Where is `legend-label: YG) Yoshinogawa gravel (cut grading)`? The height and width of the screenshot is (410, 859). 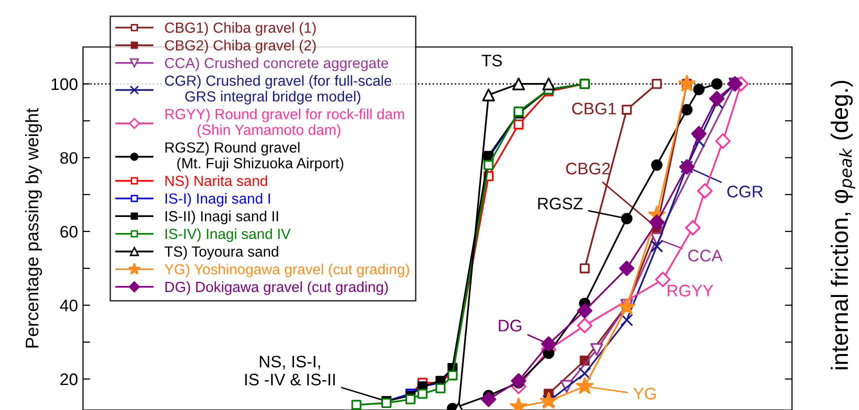
legend-label: YG) Yoshinogawa gravel (cut grading) is located at coordinates (286, 271).